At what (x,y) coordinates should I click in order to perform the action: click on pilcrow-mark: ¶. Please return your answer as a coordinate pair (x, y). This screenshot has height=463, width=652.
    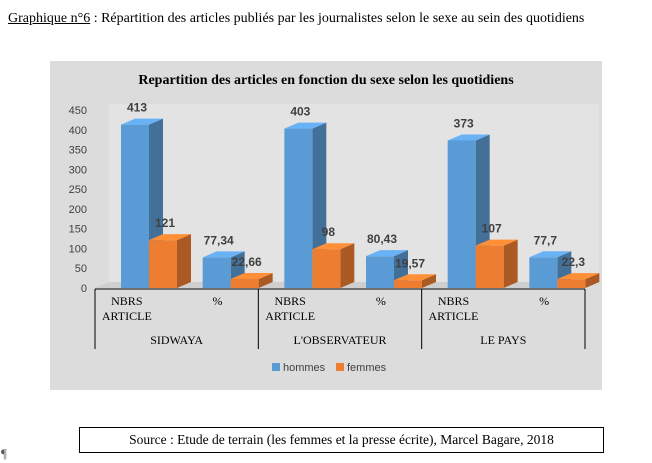
    Looking at the image, I should click on (4, 453).